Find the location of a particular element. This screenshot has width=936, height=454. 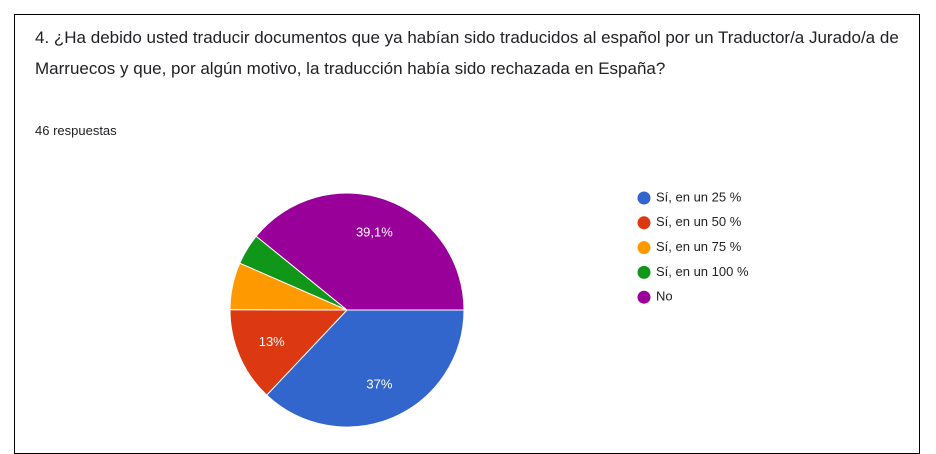

slice-label: 39,1% is located at coordinates (374, 231).